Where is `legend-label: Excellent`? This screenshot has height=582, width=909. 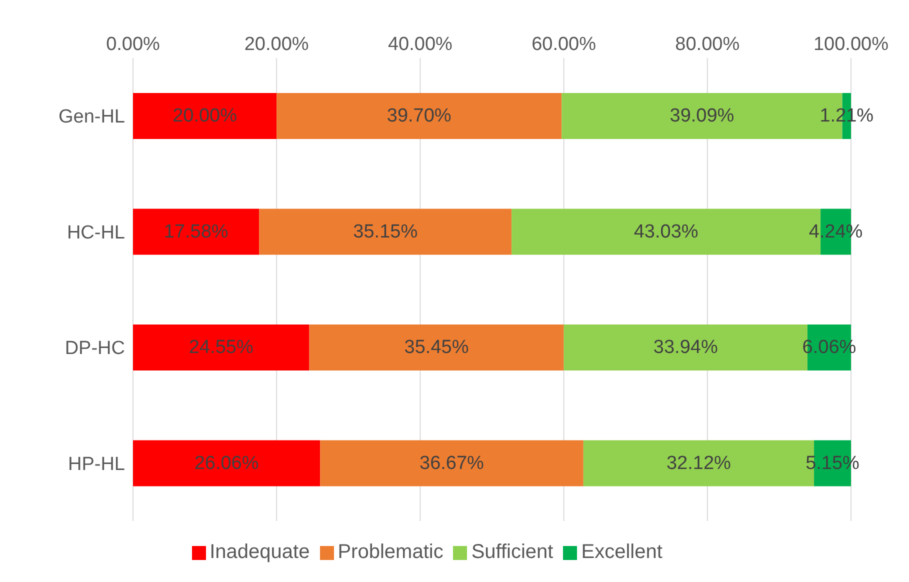 legend-label: Excellent is located at coordinates (621, 552).